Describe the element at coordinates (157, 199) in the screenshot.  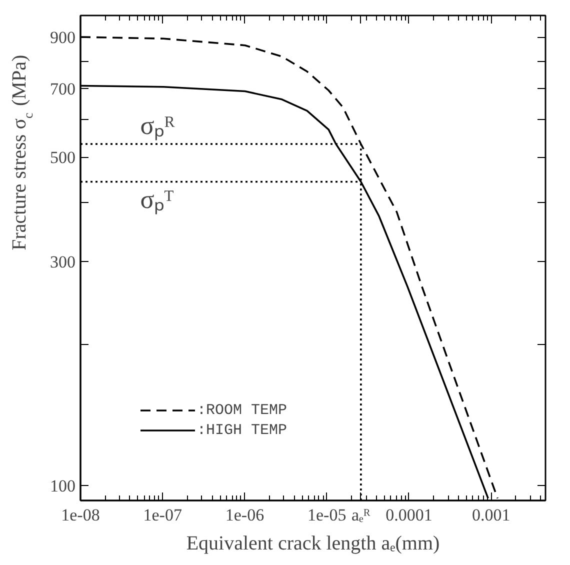
I see `annotation: σₚᵀ` at that location.